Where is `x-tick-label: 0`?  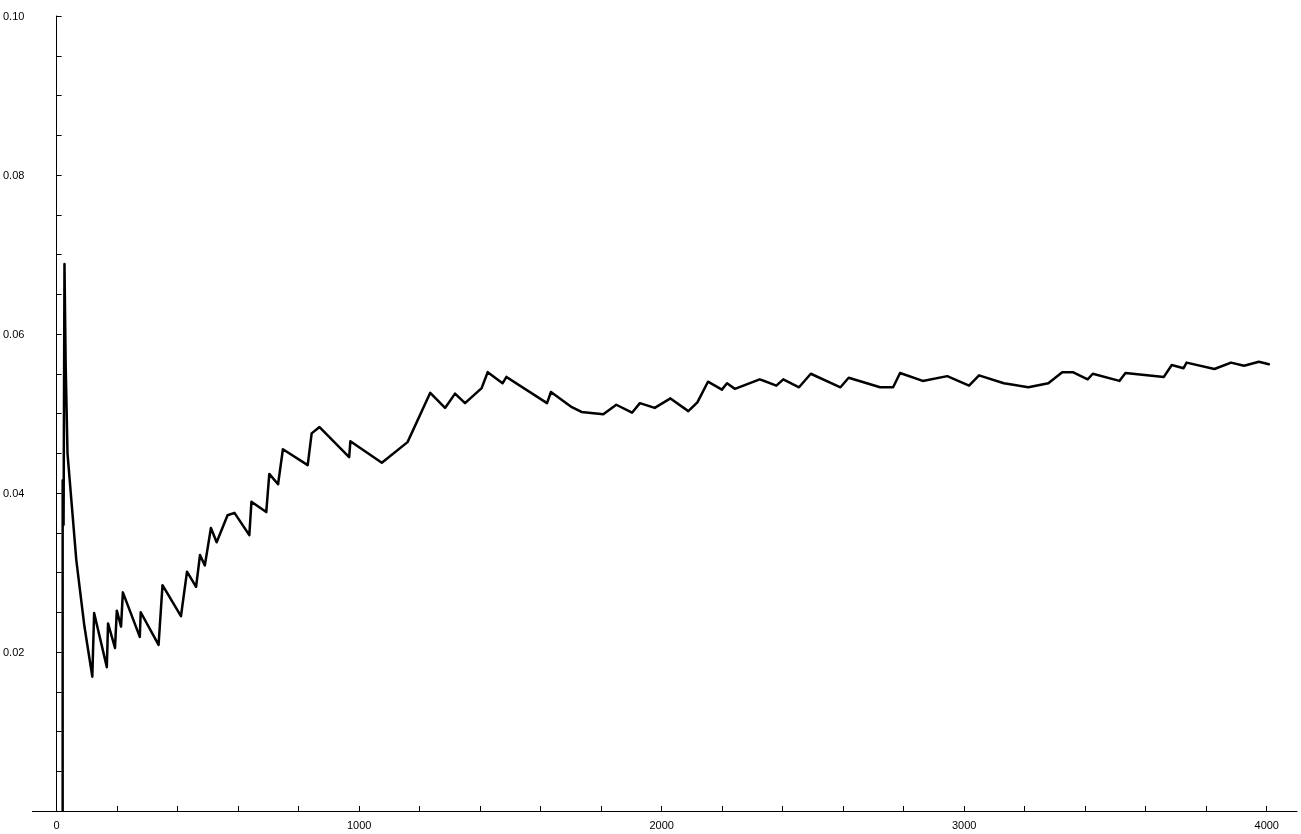 x-tick-label: 0 is located at coordinates (56, 824).